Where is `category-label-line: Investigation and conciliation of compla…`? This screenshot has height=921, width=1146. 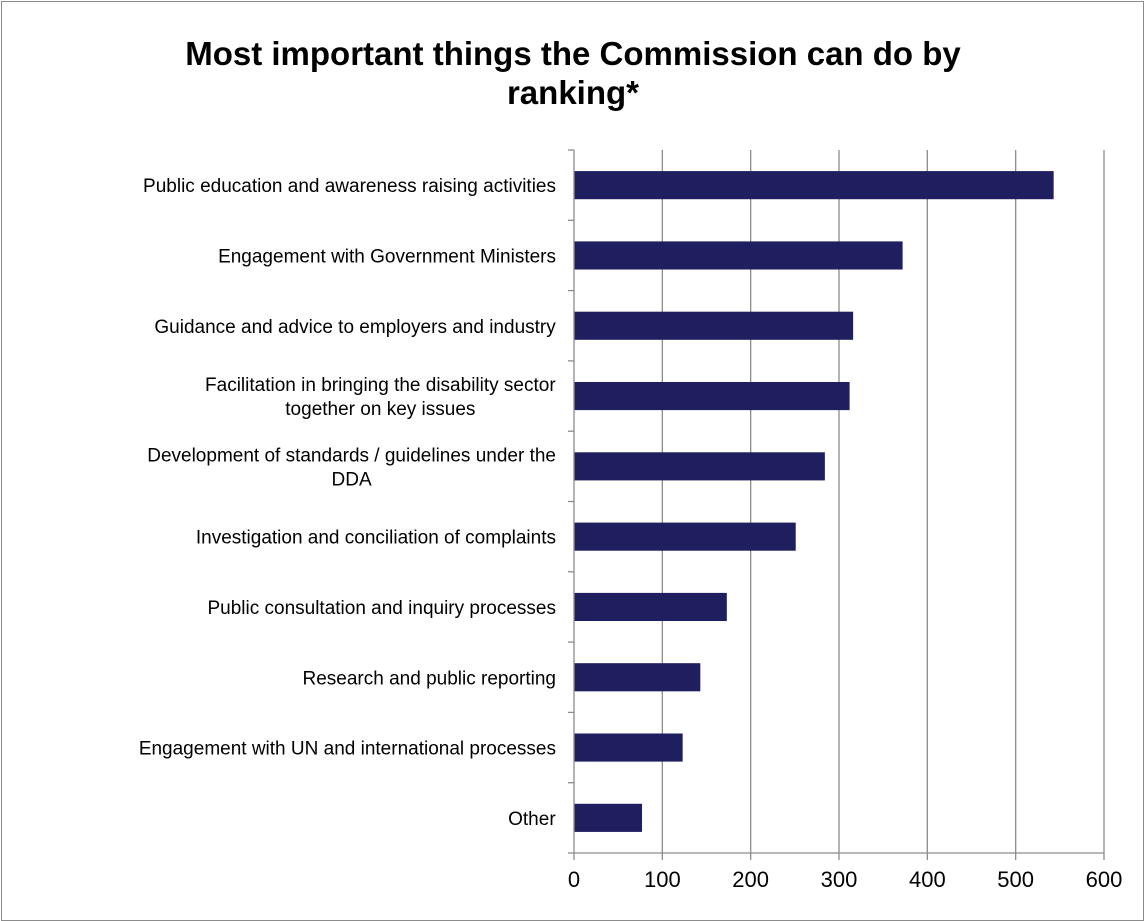 category-label-line: Investigation and conciliation of compla… is located at coordinates (376, 538).